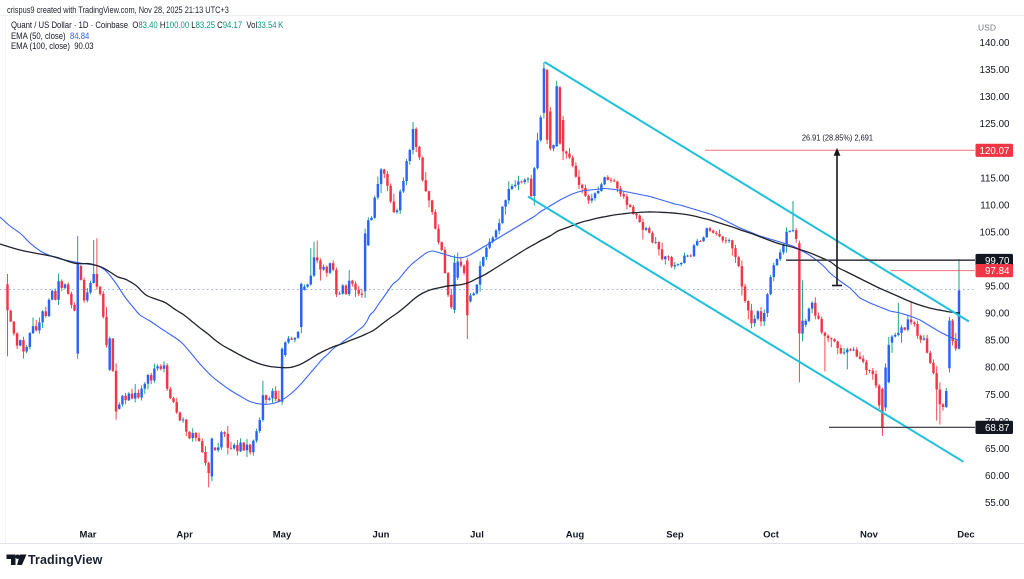 This screenshot has width=1024, height=579. Describe the element at coordinates (997, 368) in the screenshot. I see `svg-text: 80.00` at that location.